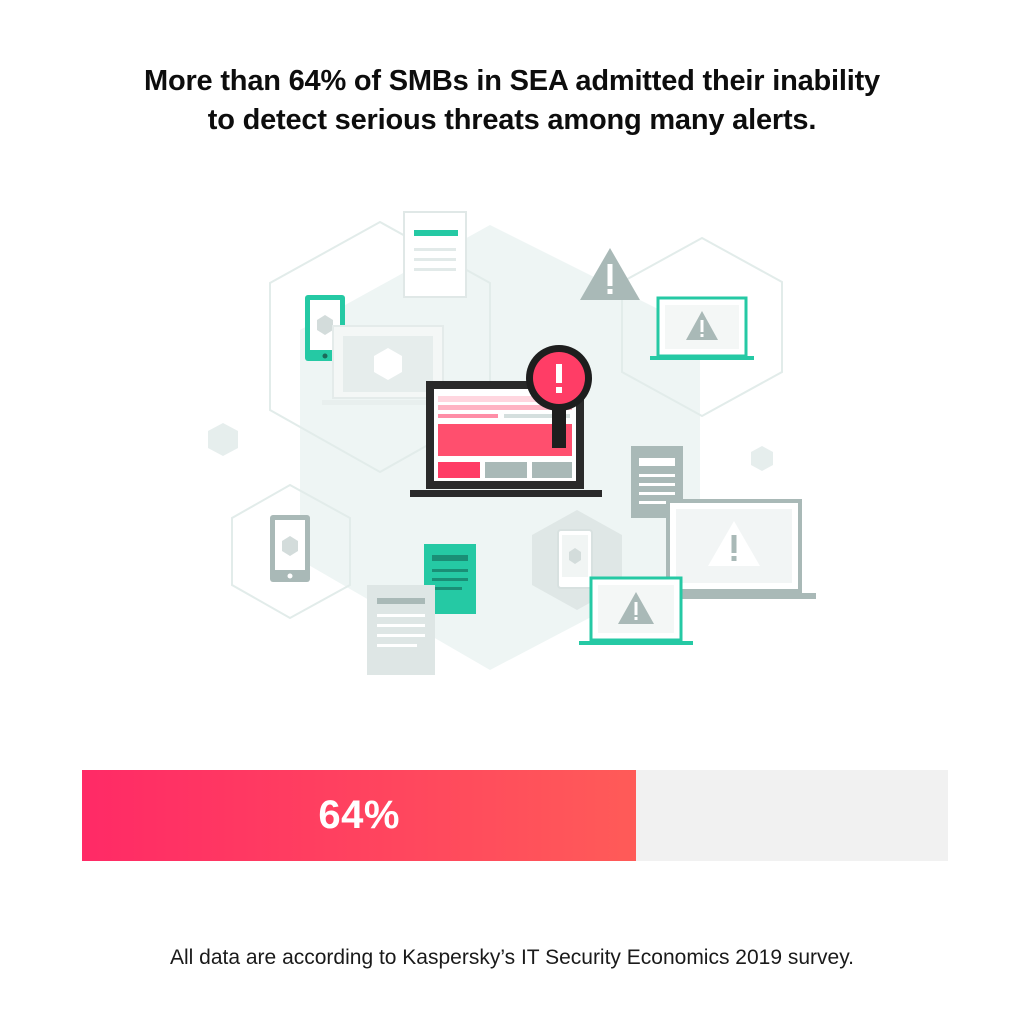 Image resolution: width=1024 pixels, height=1024 pixels. I want to click on progress-fill: 64%, so click(359, 815).